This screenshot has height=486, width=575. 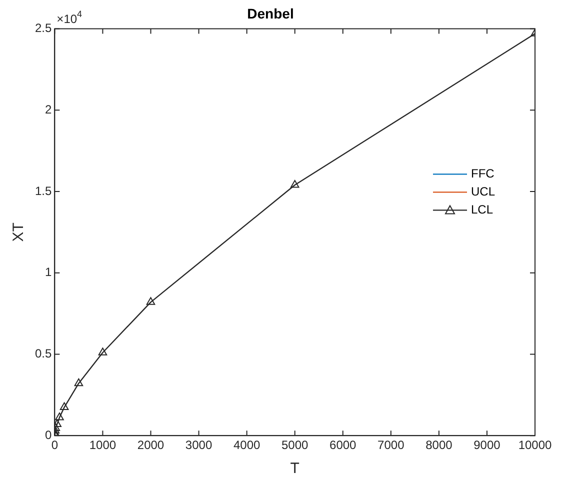 What do you see at coordinates (483, 191) in the screenshot?
I see `legend-label: UCL` at bounding box center [483, 191].